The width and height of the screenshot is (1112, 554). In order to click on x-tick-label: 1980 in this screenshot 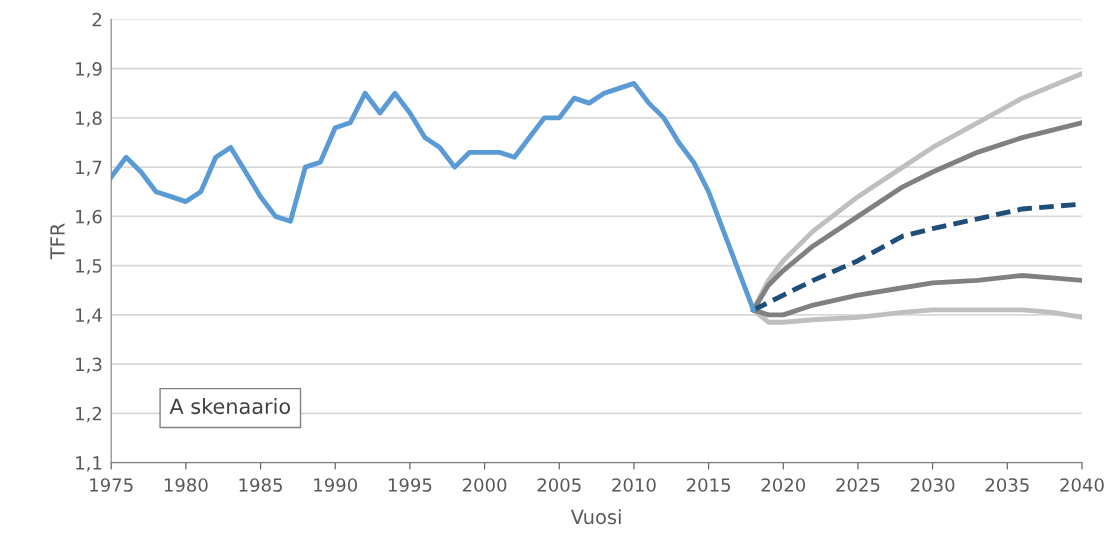, I will do `click(186, 485)`.